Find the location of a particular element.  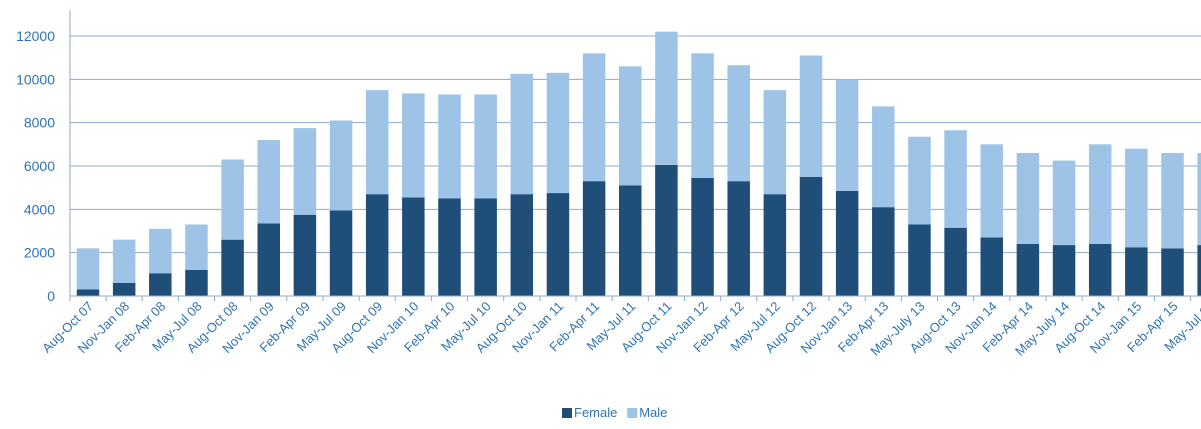

y-tick-label: 8000 is located at coordinates (39, 123).